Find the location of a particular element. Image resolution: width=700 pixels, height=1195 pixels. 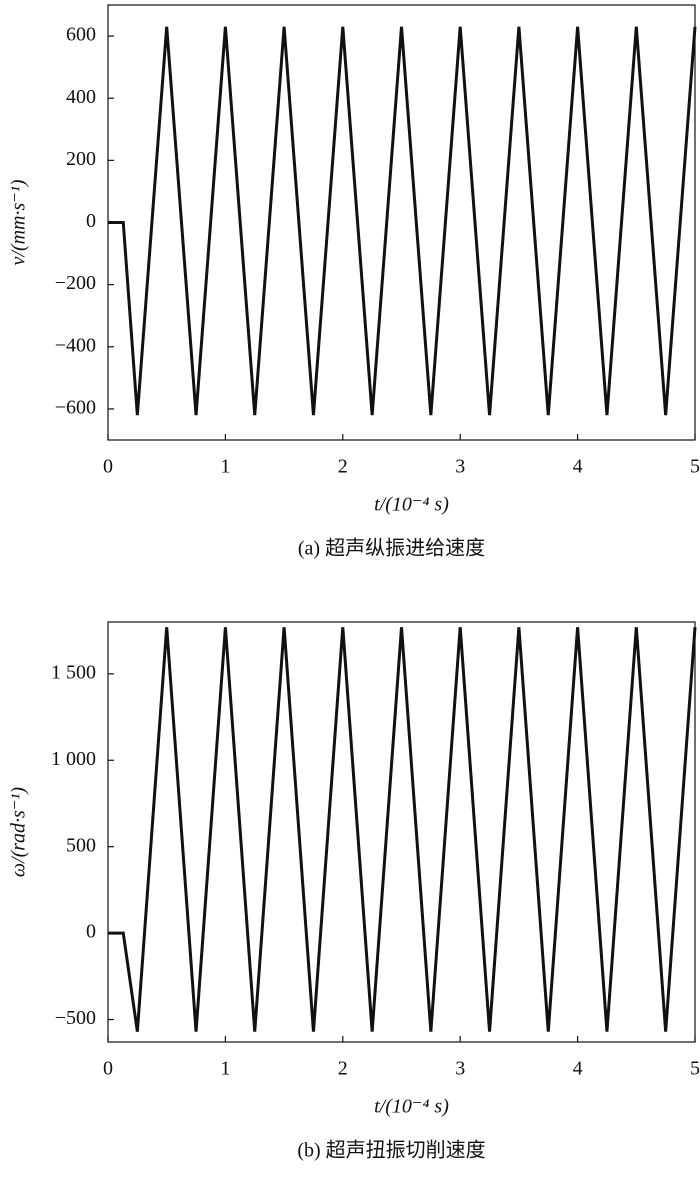

y-tick-label: 200 is located at coordinates (81, 159).